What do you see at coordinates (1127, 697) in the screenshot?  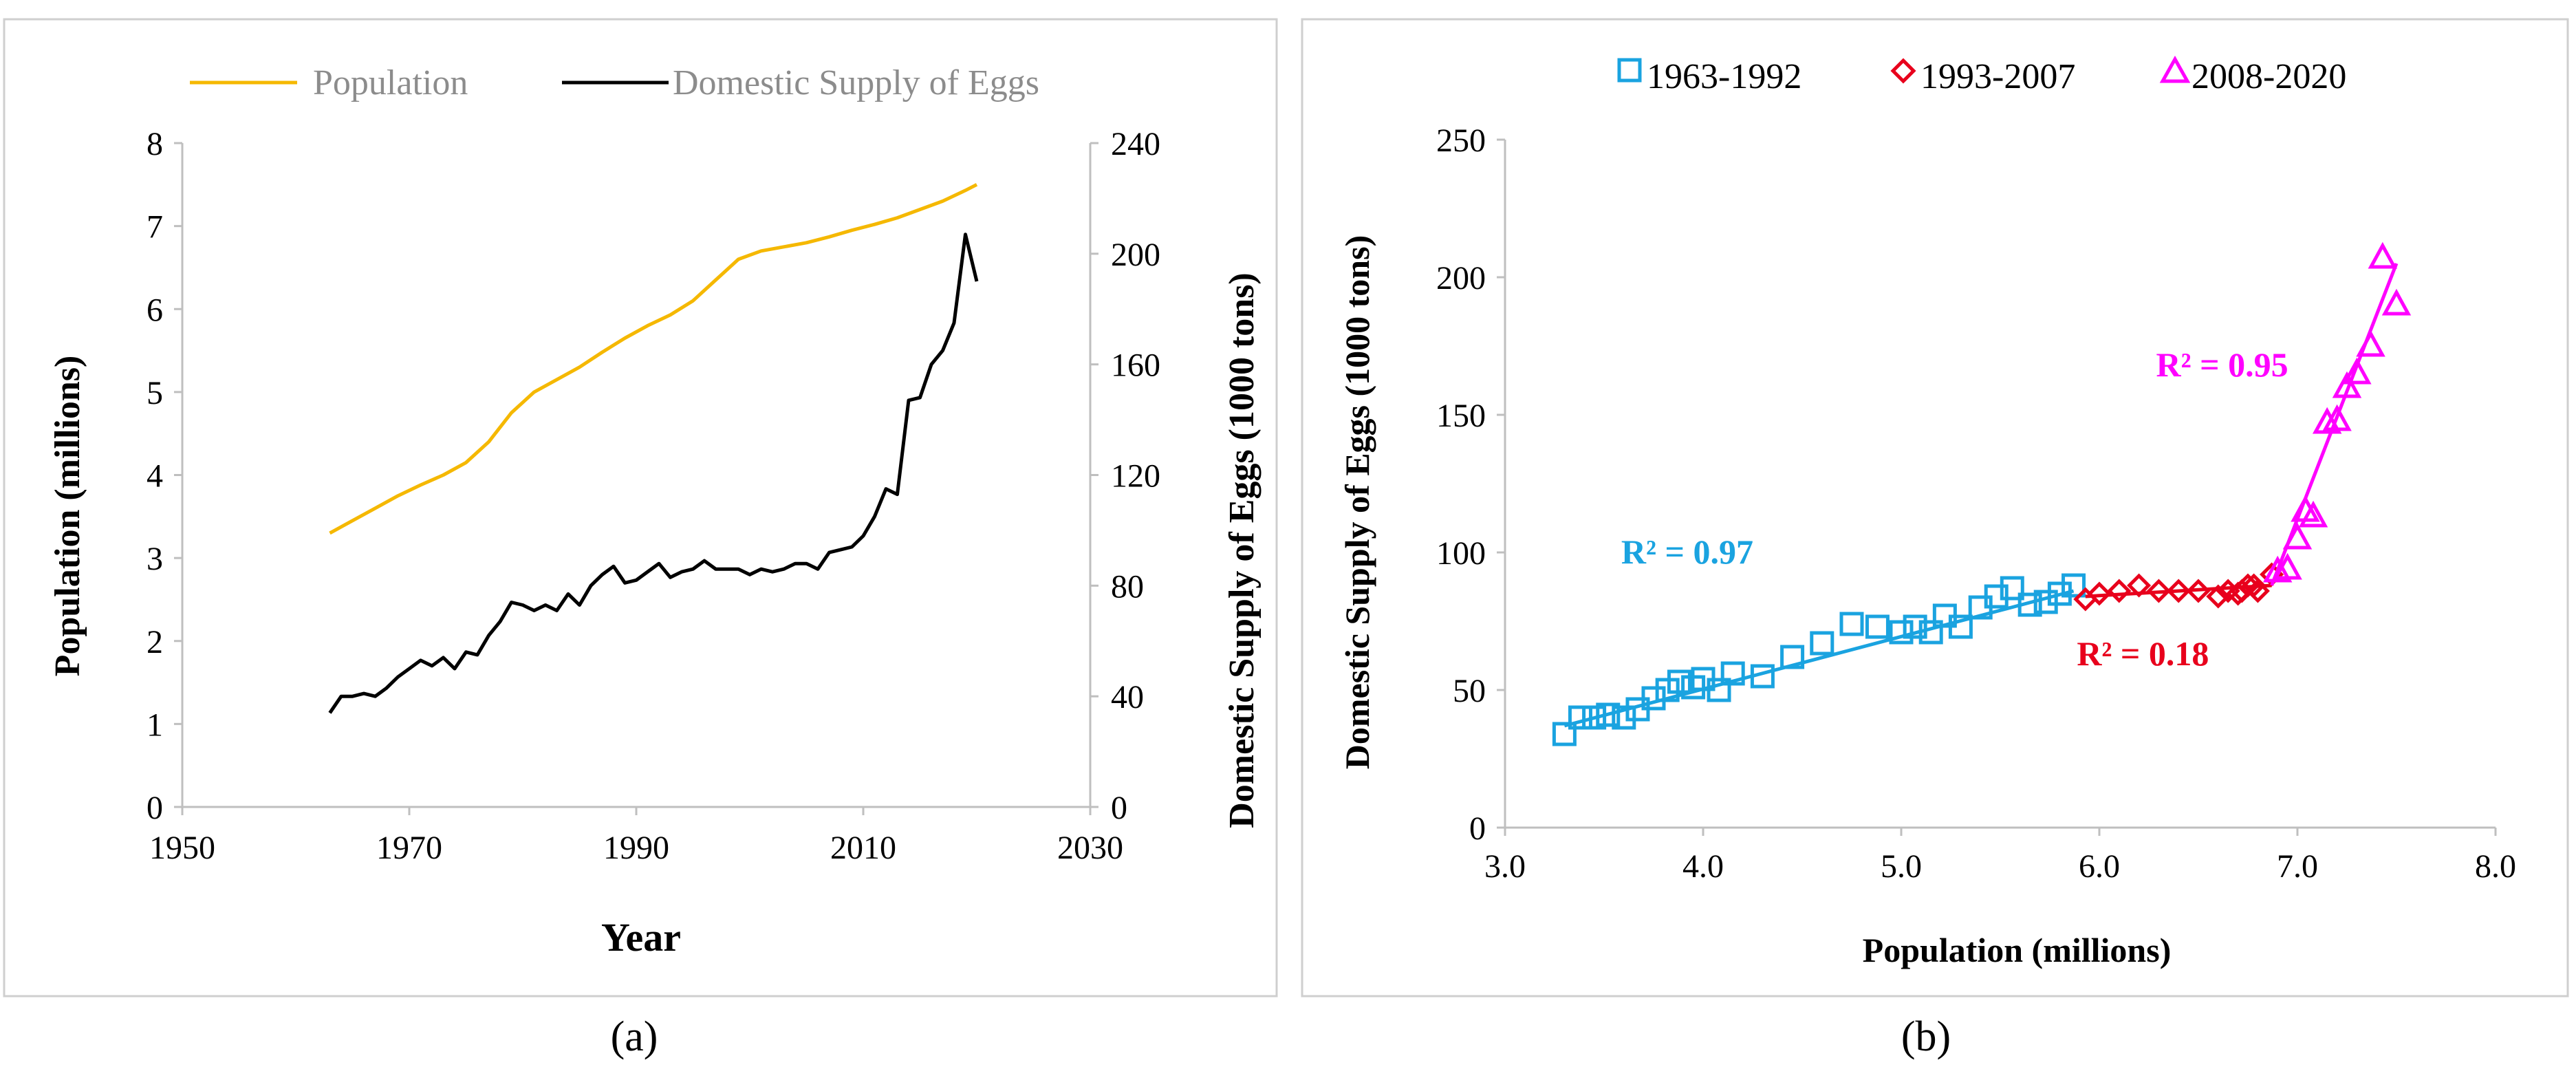 I see `y-right-tick-label: 40` at bounding box center [1127, 697].